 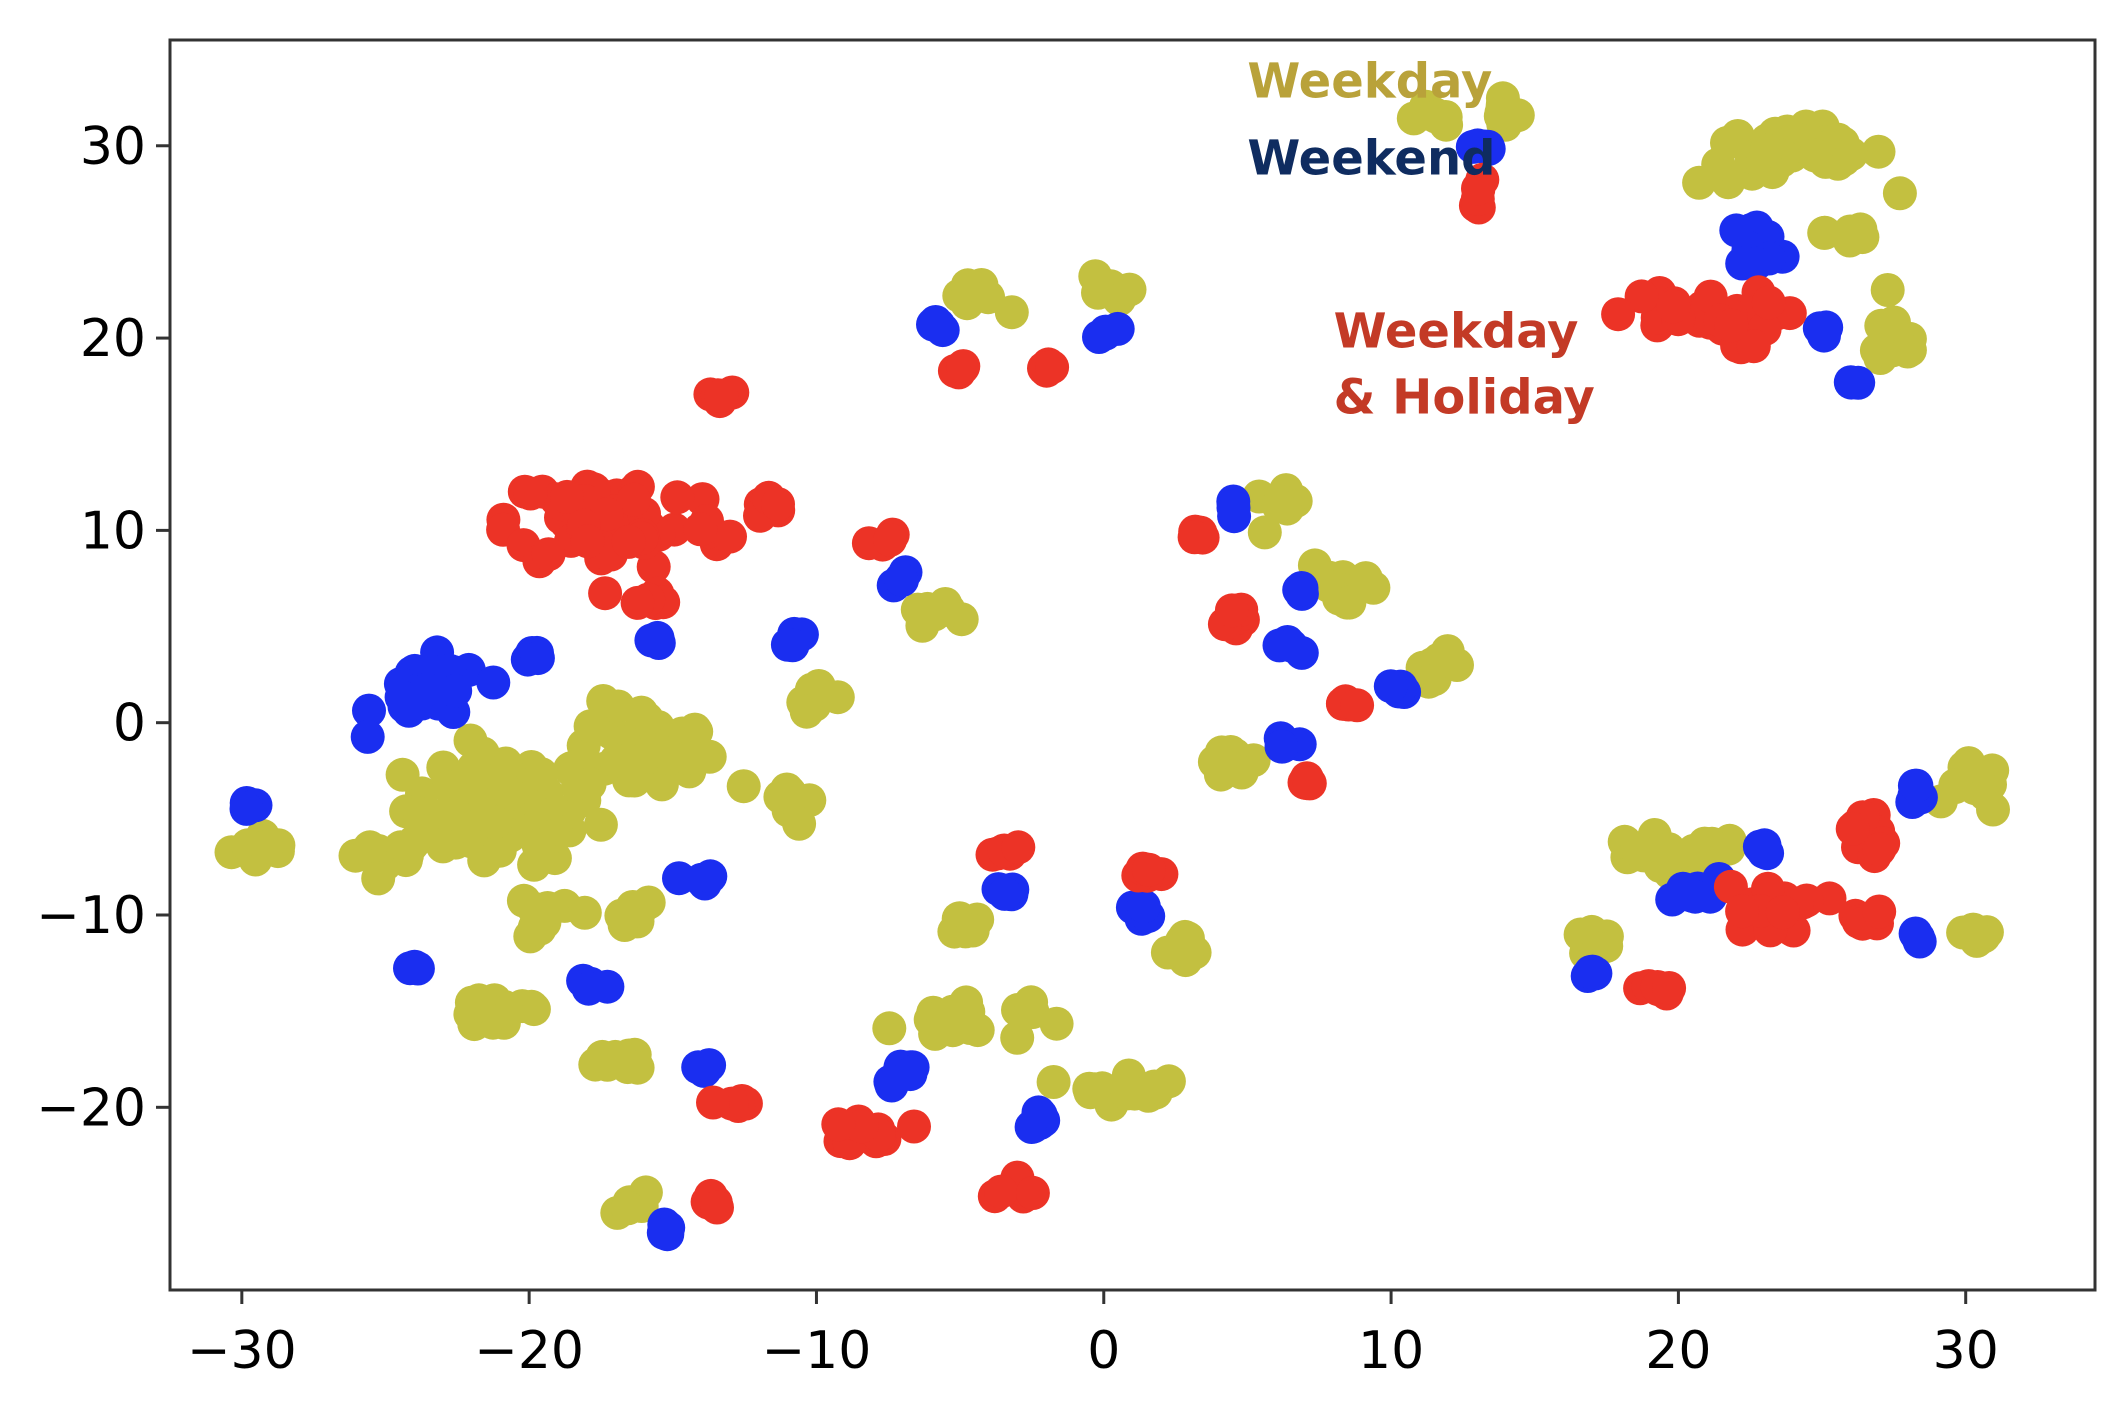 What do you see at coordinates (1420, 240) in the screenshot?
I see `legend-annotations: Weekday Weekend Weekday & Holiday` at bounding box center [1420, 240].